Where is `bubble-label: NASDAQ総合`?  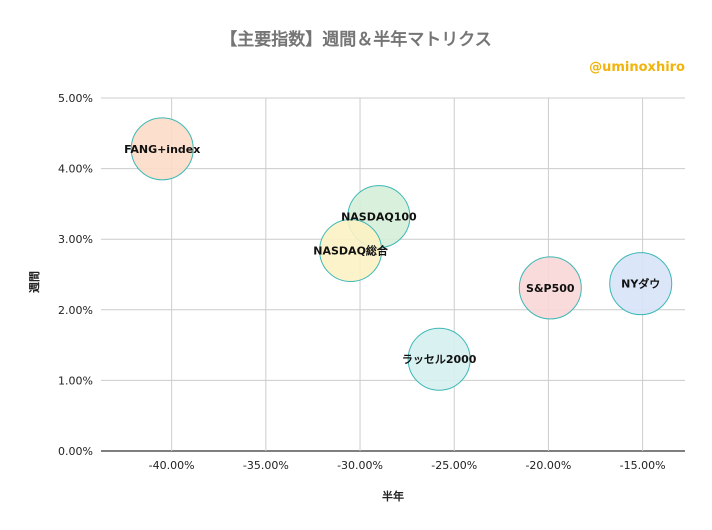
bubble-label: NASDAQ総合 is located at coordinates (351, 250).